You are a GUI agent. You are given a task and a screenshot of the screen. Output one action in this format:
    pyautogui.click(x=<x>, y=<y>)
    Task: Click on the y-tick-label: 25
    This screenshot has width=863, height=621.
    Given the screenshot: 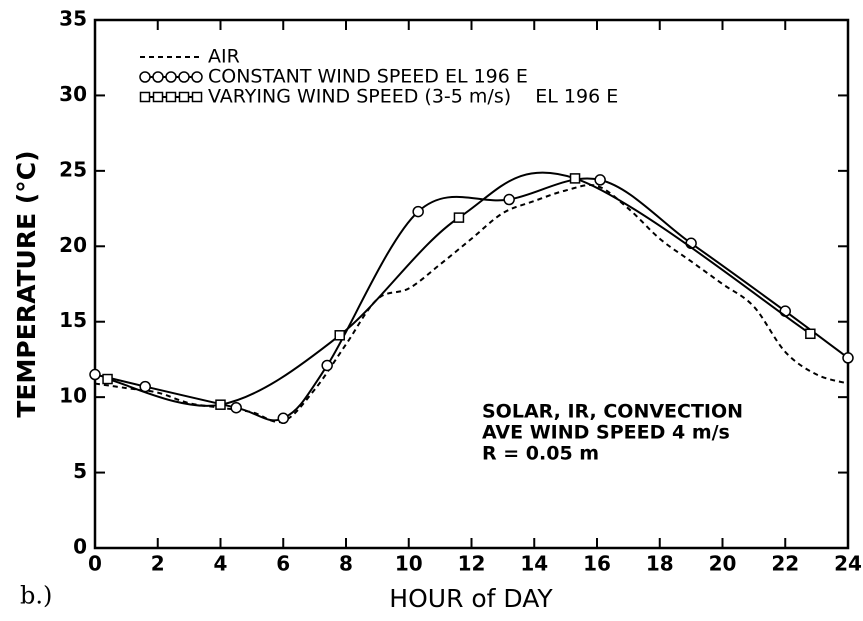 What is the action you would take?
    pyautogui.click(x=73, y=169)
    